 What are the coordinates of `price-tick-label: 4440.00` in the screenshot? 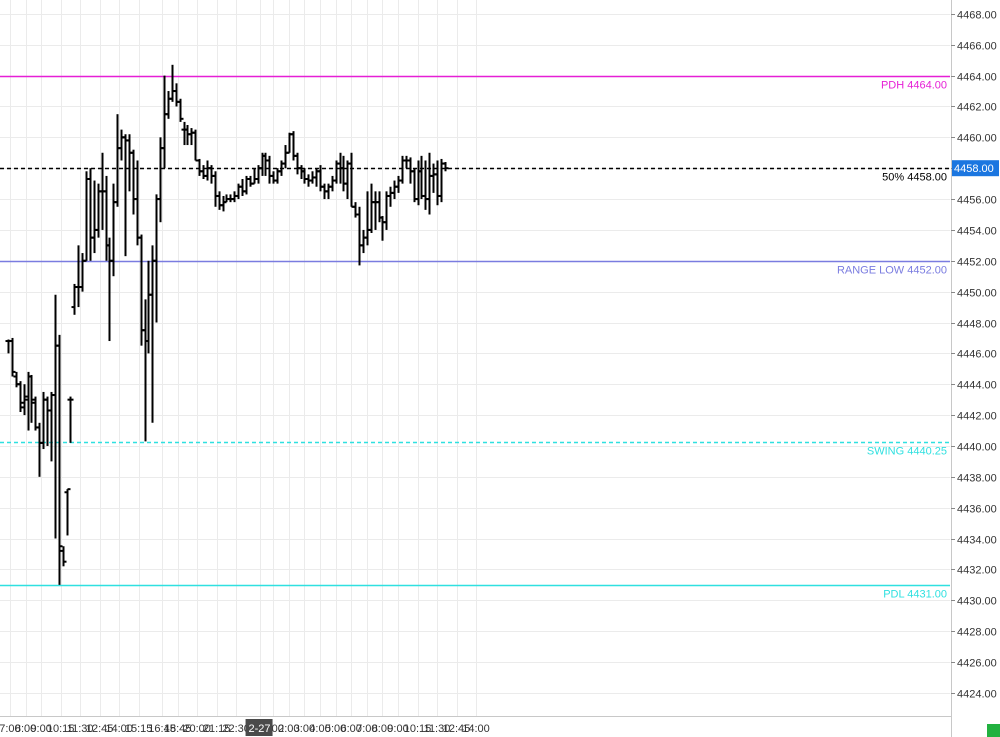 It's located at (977, 448).